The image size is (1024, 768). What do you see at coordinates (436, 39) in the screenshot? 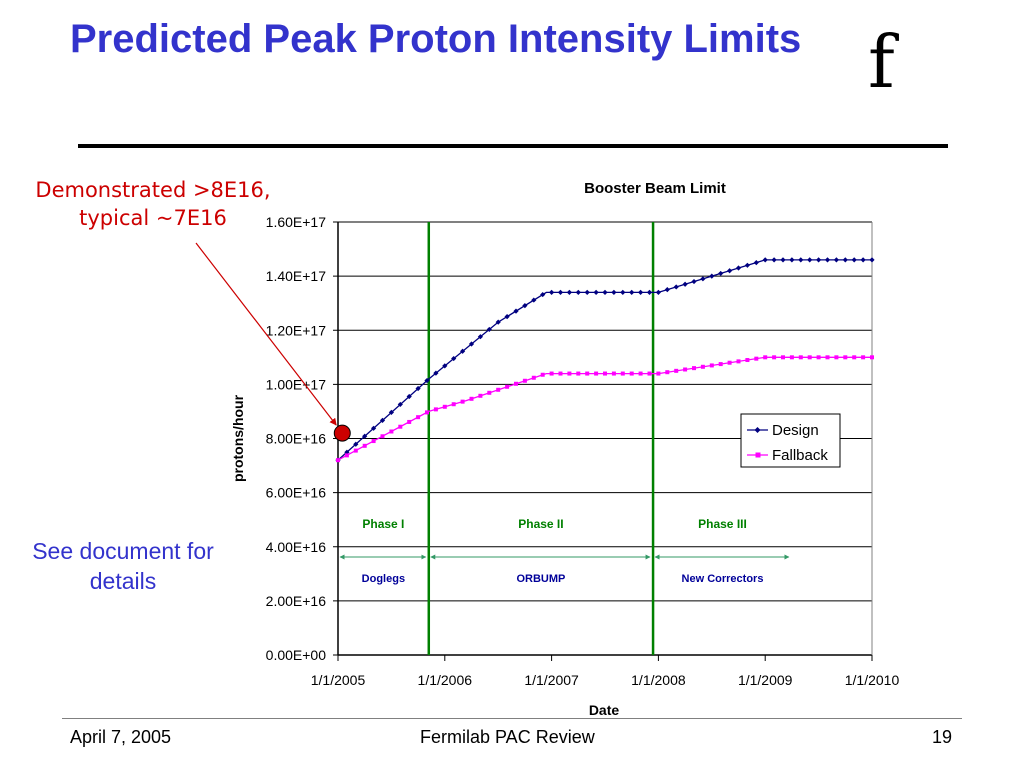
I see `slide-title: Predicted Peak Proton Intensity Limits` at bounding box center [436, 39].